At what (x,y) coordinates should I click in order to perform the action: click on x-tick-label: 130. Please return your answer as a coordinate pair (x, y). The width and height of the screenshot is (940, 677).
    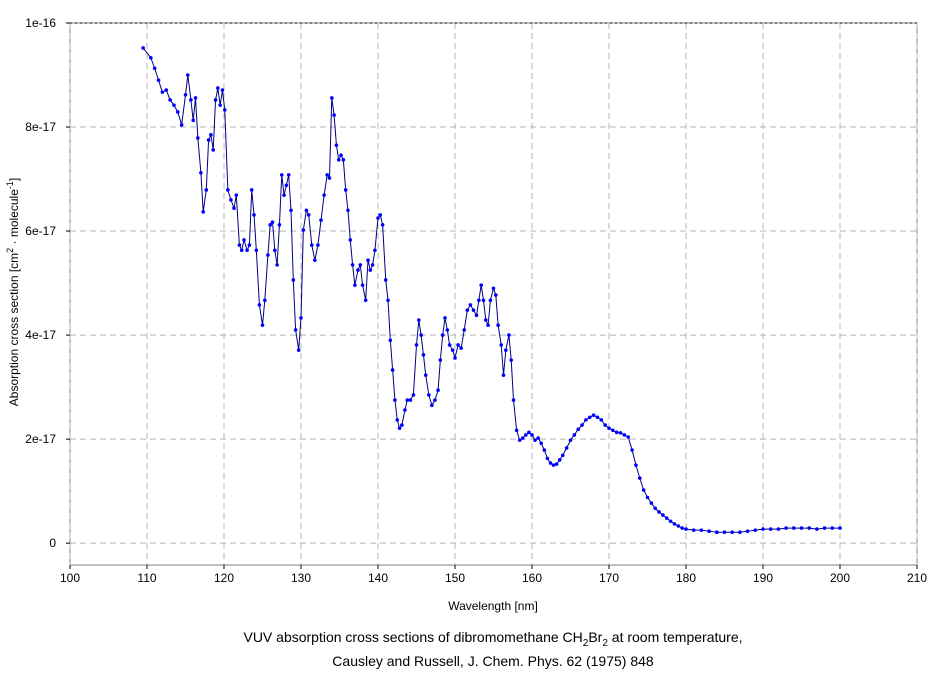
    Looking at the image, I should click on (301, 578).